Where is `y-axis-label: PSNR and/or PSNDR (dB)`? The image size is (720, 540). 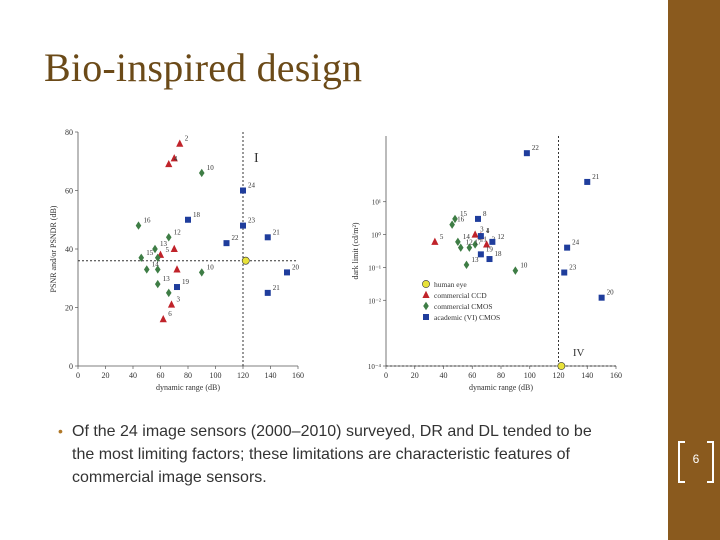
y-axis-label: PSNR and/or PSNDR (dB) is located at coordinates (53, 248).